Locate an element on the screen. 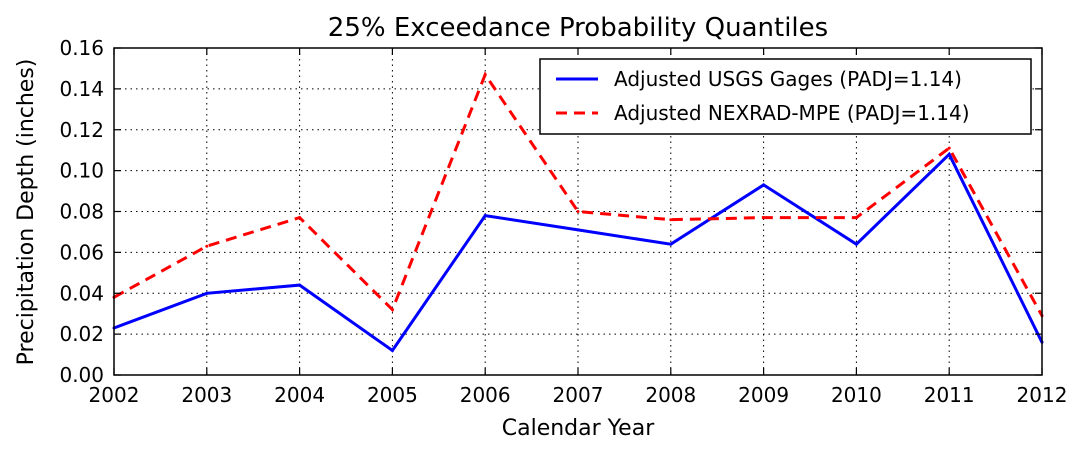 This screenshot has width=1087, height=456. y-tick-label: 0.16 is located at coordinates (81, 48).